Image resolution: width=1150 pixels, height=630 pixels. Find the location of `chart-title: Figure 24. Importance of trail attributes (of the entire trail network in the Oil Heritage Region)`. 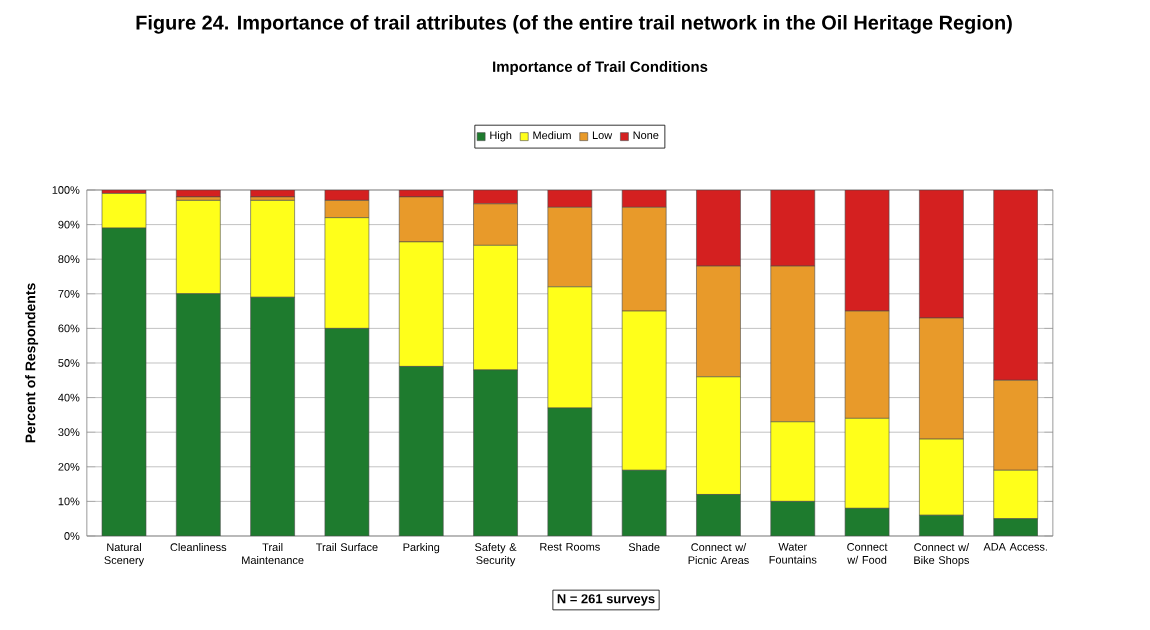

chart-title: Figure 24. Importance of trail attributes (of the entire trail network in the Oil Heritage Region) is located at coordinates (574, 24).